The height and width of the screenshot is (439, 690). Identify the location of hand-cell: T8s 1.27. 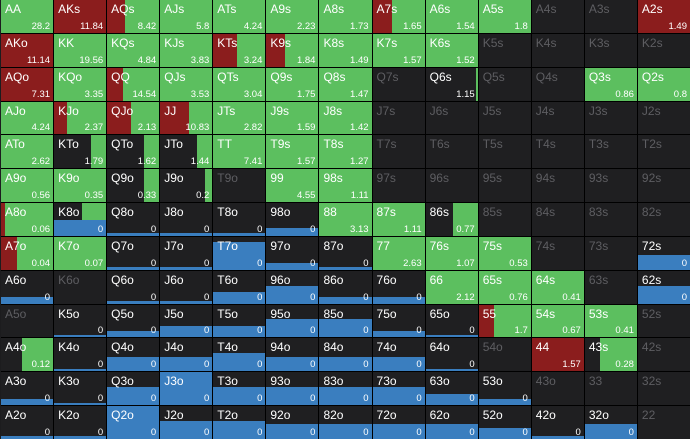
(345, 152).